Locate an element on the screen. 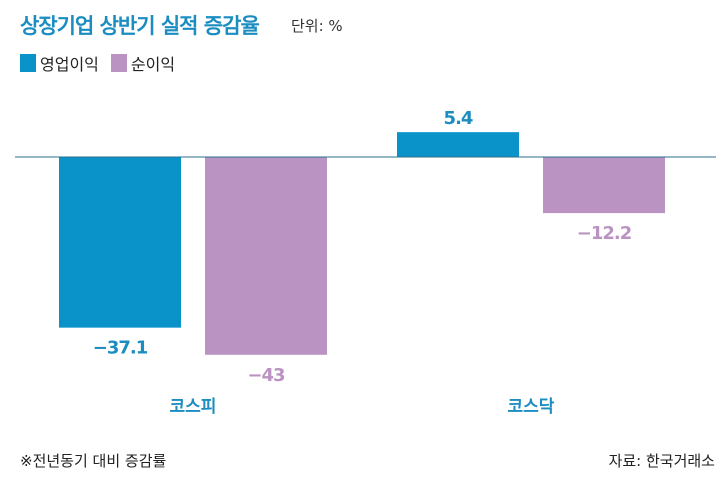  category-label: 코스피 is located at coordinates (193, 407).